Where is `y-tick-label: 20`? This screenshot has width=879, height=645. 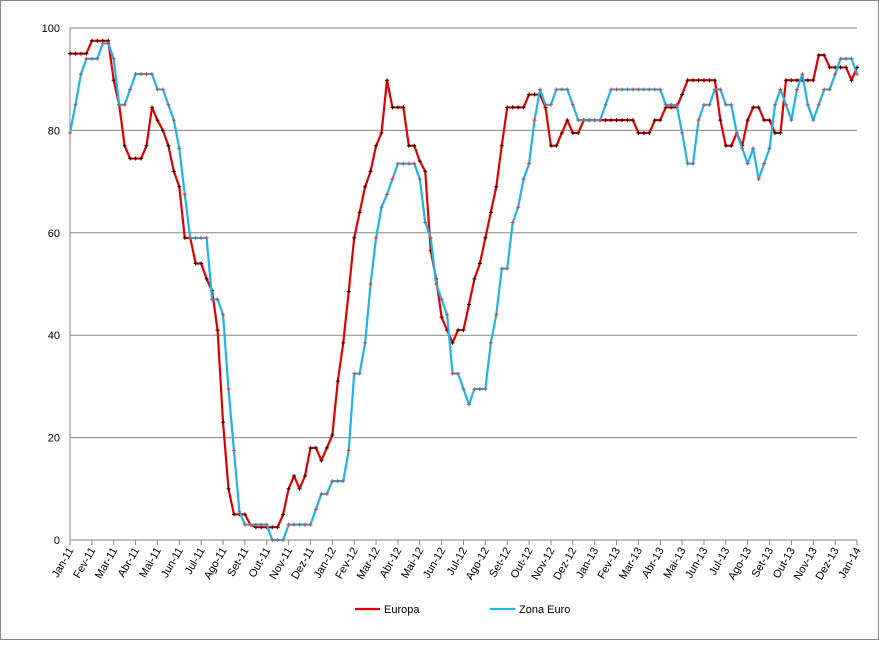 y-tick-label: 20 is located at coordinates (54, 439).